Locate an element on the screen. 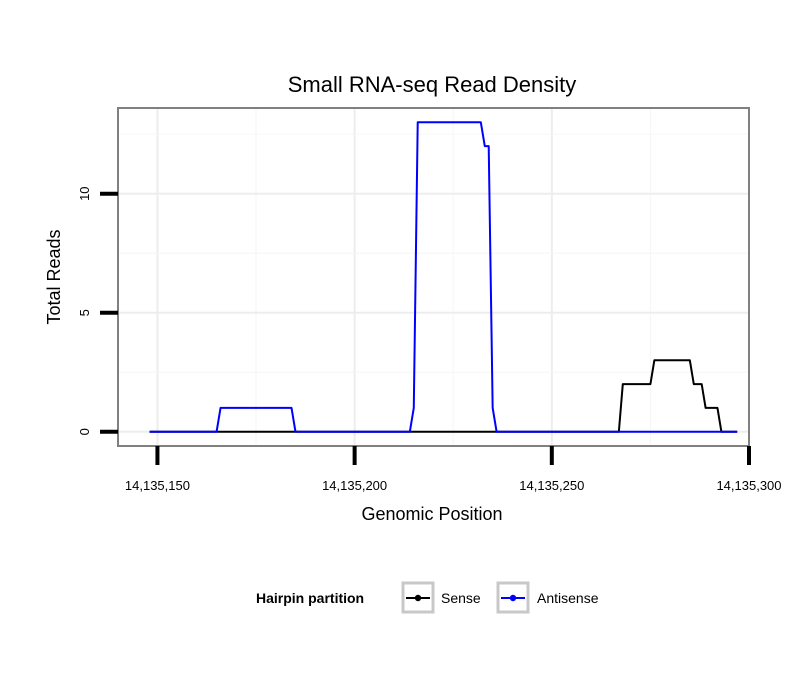 The width and height of the screenshot is (810, 690). x-tick-label: 14,135,150 is located at coordinates (157, 485).